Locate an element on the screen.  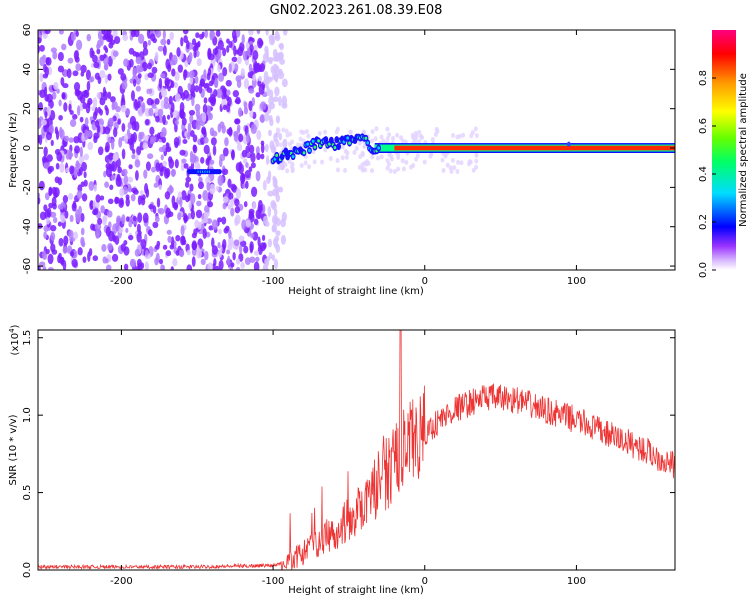
signal-blob-core is located at coordinates (335, 148).